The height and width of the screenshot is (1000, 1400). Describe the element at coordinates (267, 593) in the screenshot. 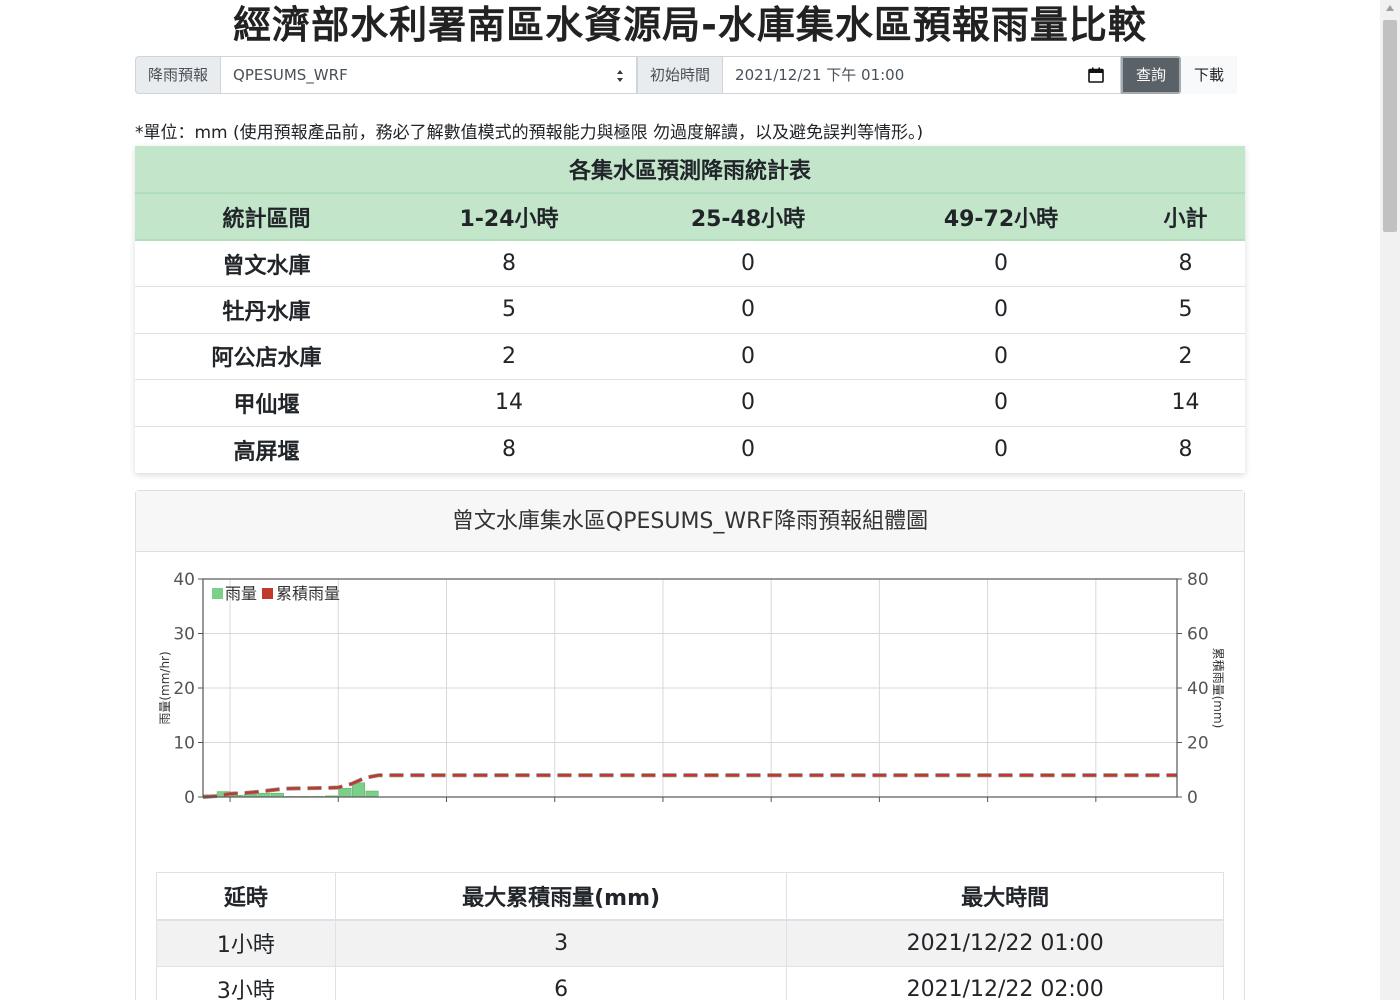

I see `legend-swatch-cumulative` at that location.